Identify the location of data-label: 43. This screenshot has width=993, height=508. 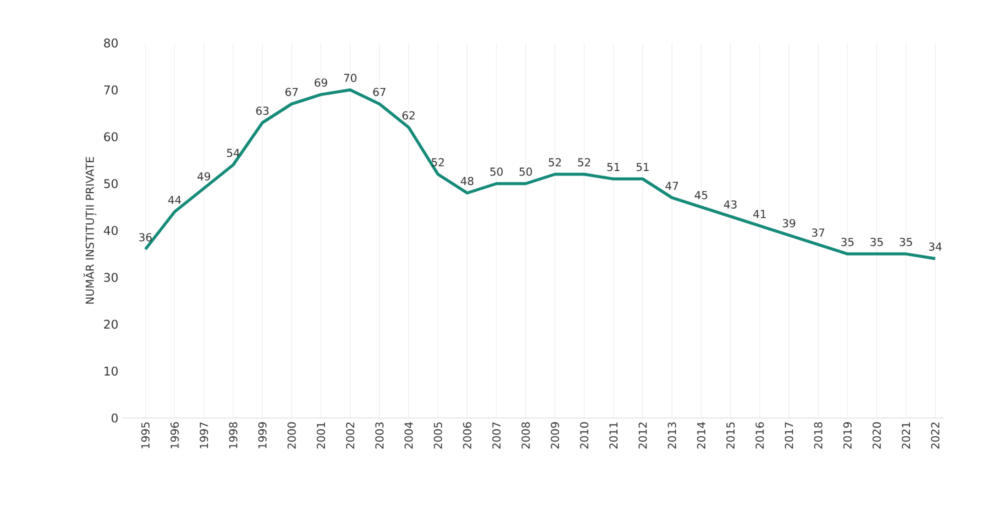
(730, 204).